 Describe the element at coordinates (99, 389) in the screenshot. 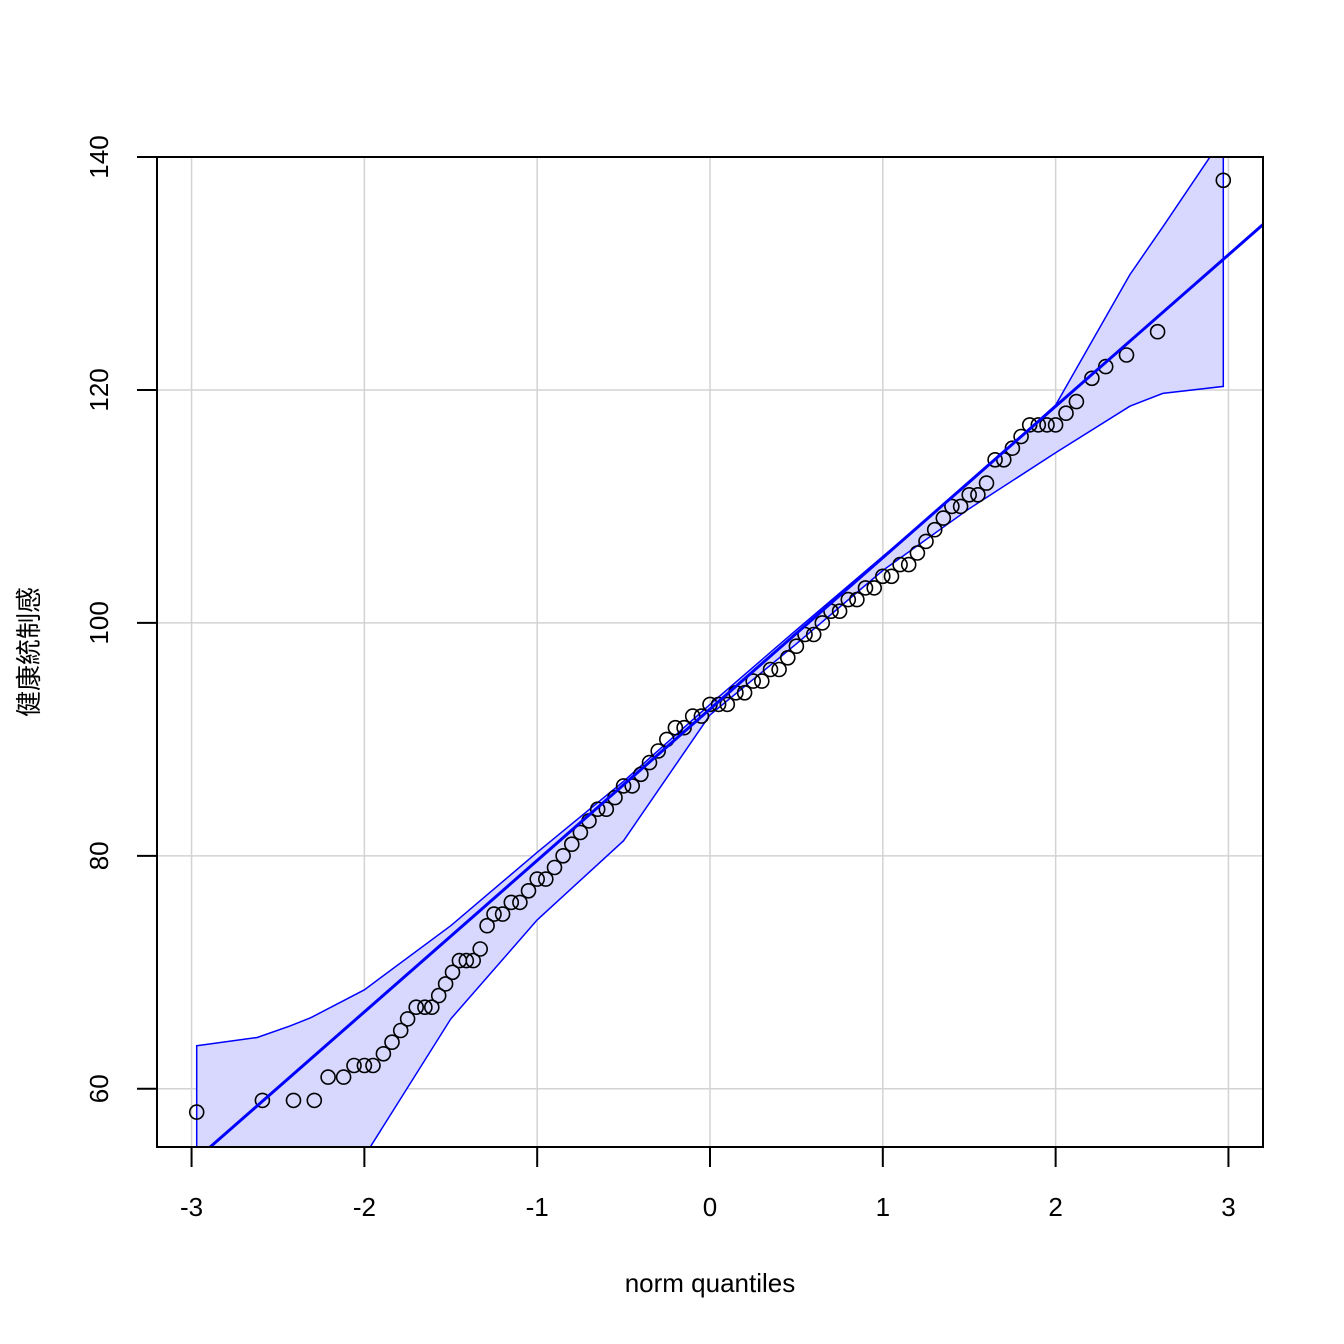

I see `y-tick-label: 120` at that location.